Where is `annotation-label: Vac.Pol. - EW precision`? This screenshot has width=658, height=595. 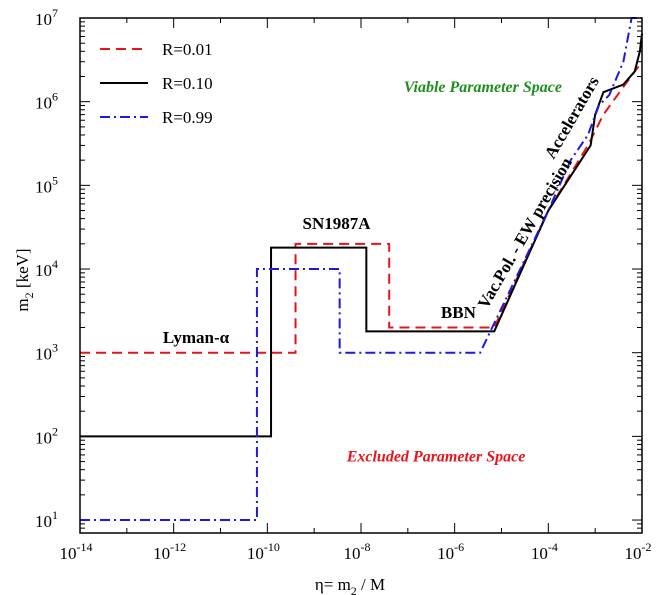
annotation-label: Vac.Pol. - EW precision is located at coordinates (525, 233).